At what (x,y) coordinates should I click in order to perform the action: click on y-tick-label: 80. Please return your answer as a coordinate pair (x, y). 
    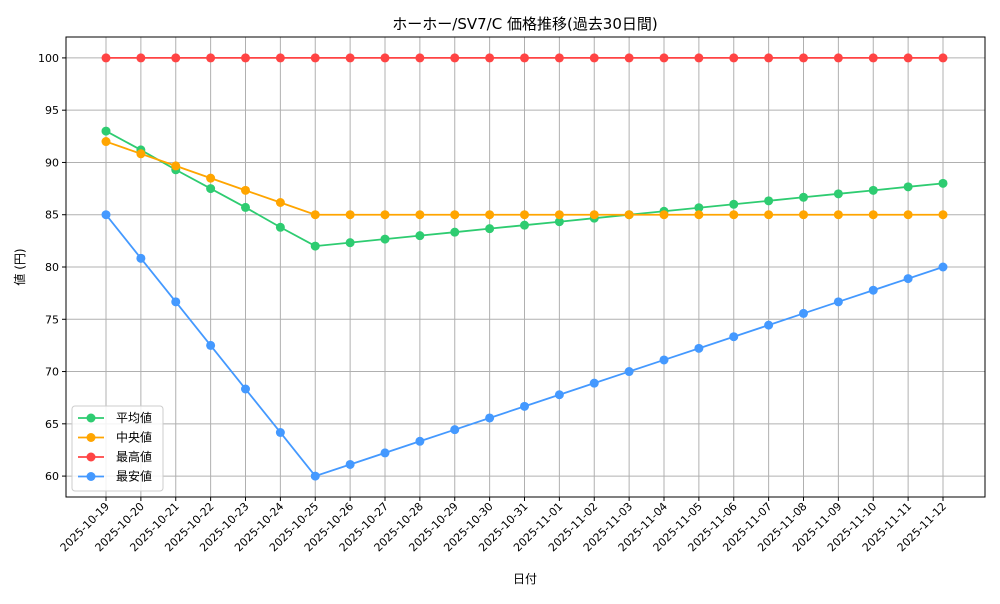
    Looking at the image, I should click on (52, 267).